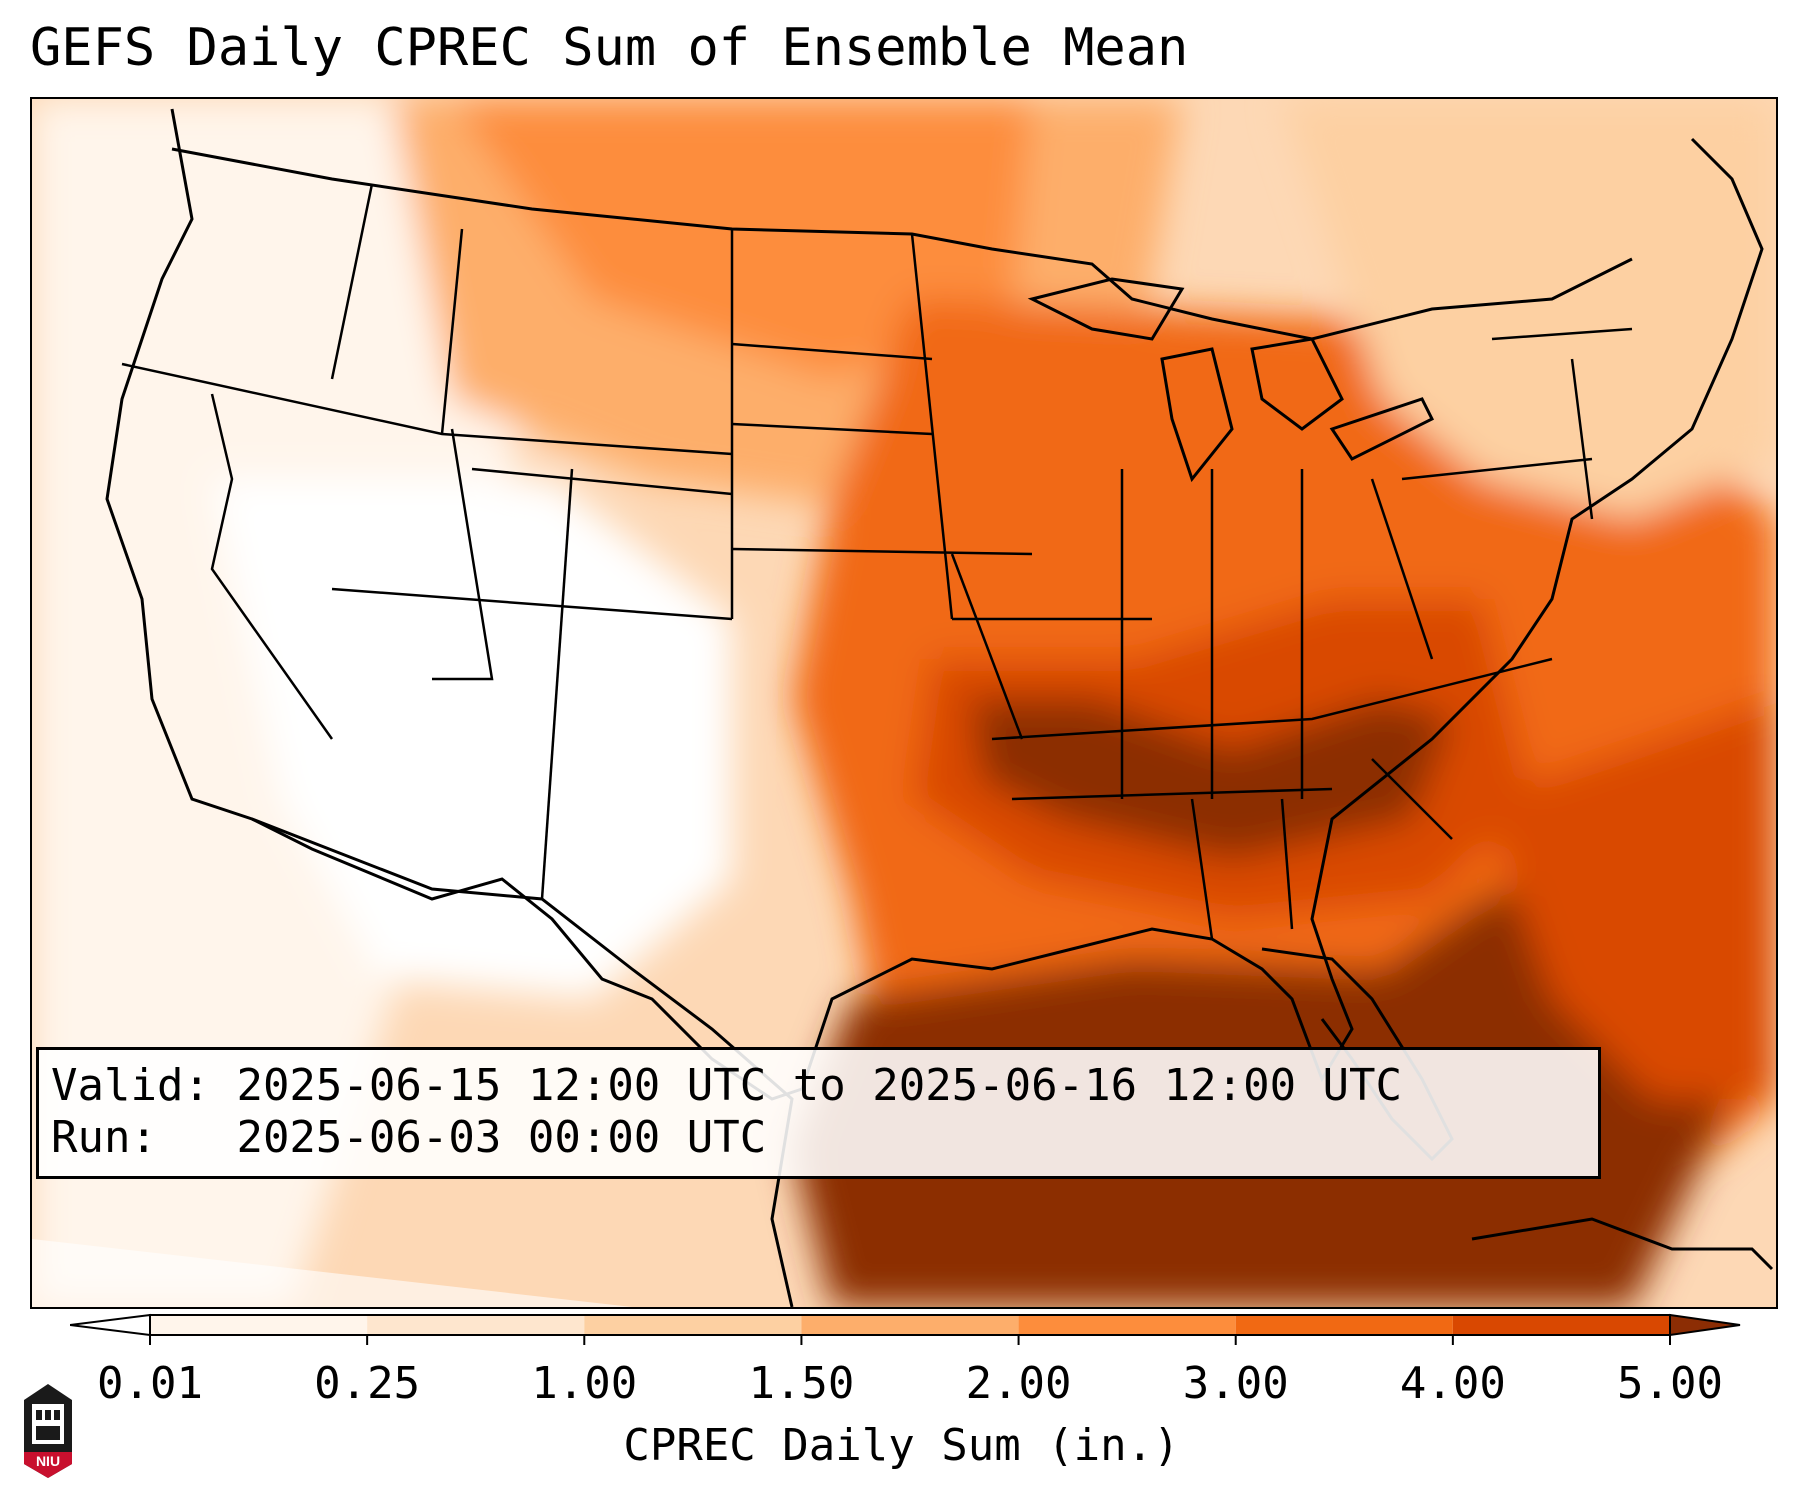 This screenshot has height=1500, width=1803. I want to click on canada-border, so click(902, 244).